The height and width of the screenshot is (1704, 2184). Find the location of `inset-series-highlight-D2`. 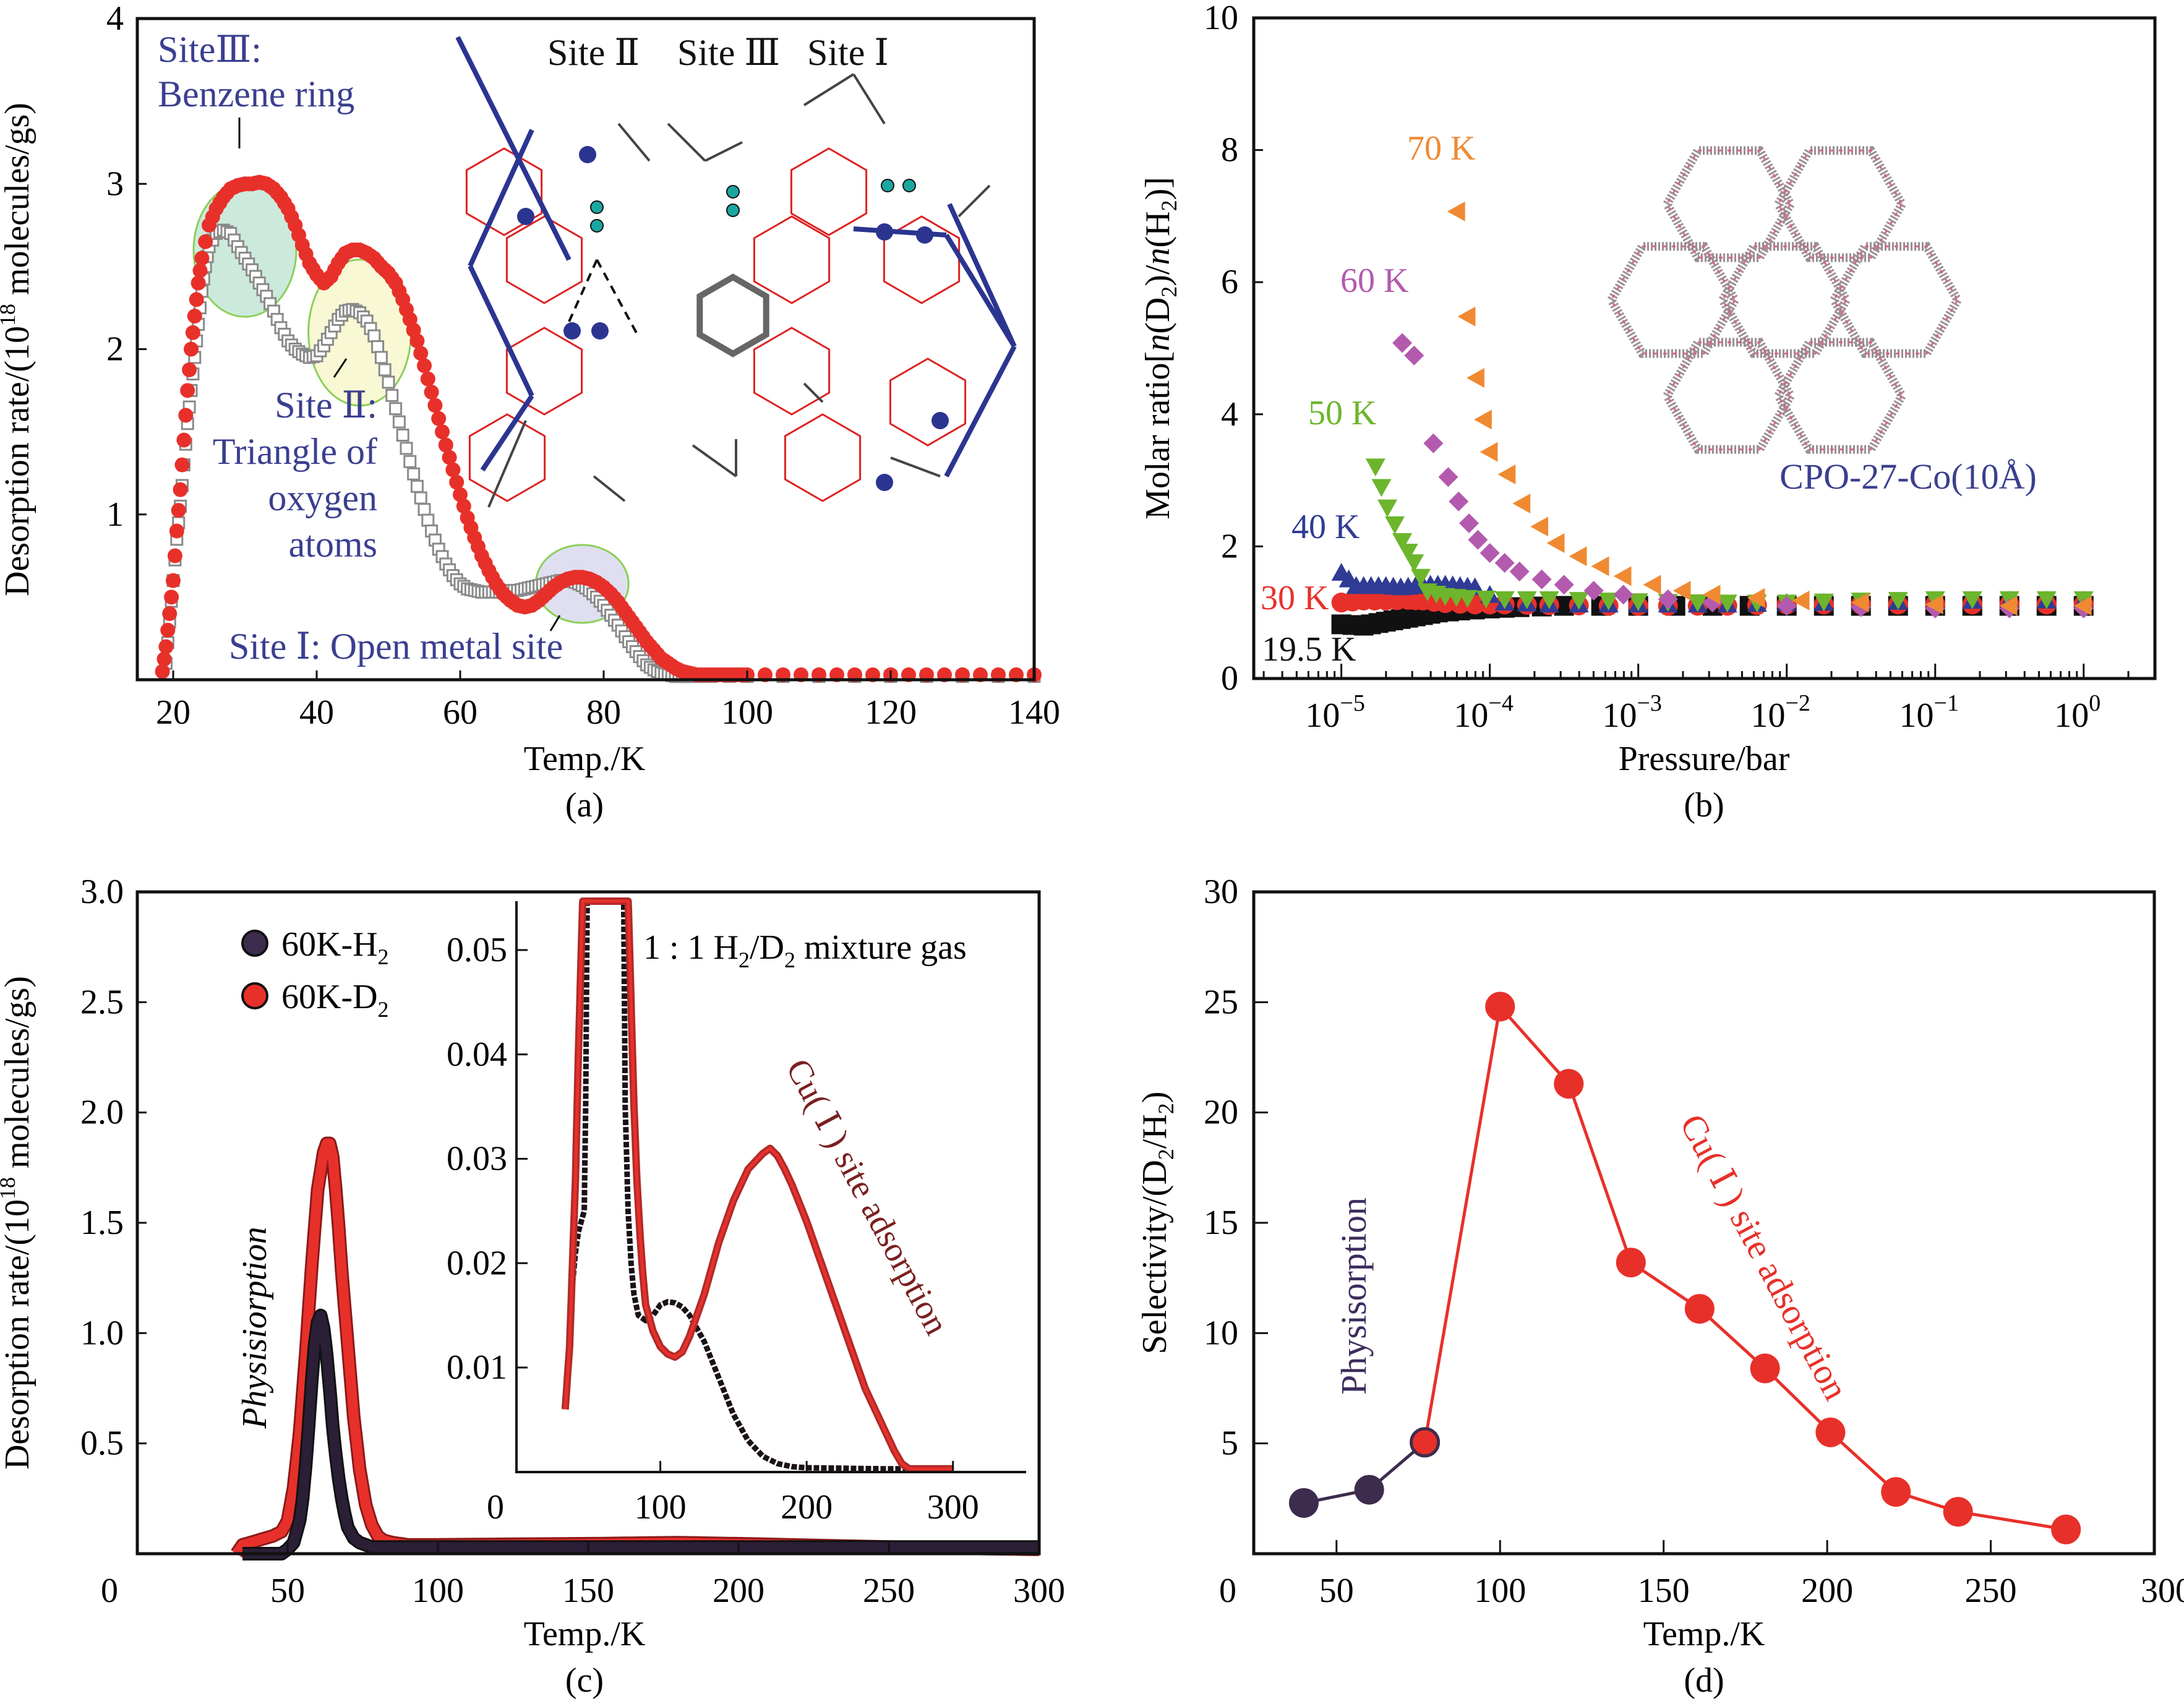

inset-series-highlight-D2 is located at coordinates (758, 1185).